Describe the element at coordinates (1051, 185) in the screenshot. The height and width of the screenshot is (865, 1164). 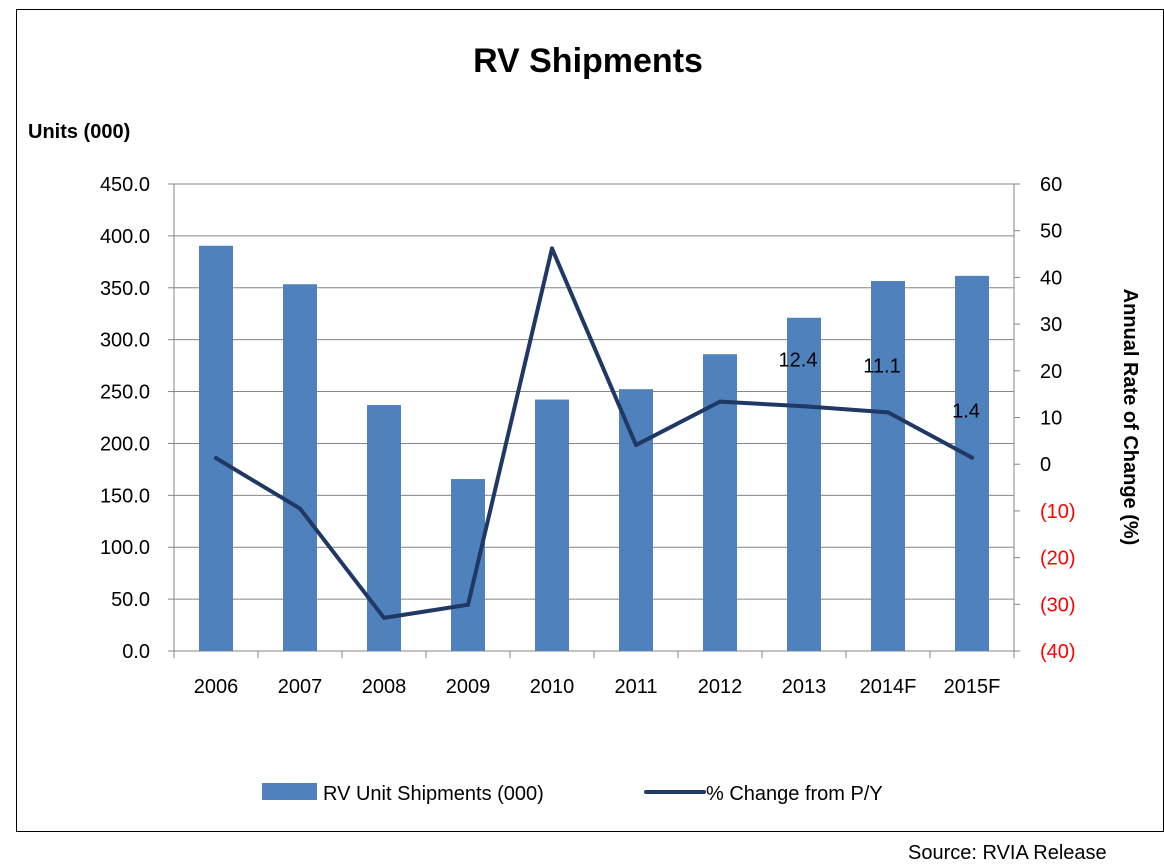
I see `y2-tick-label: 60` at that location.